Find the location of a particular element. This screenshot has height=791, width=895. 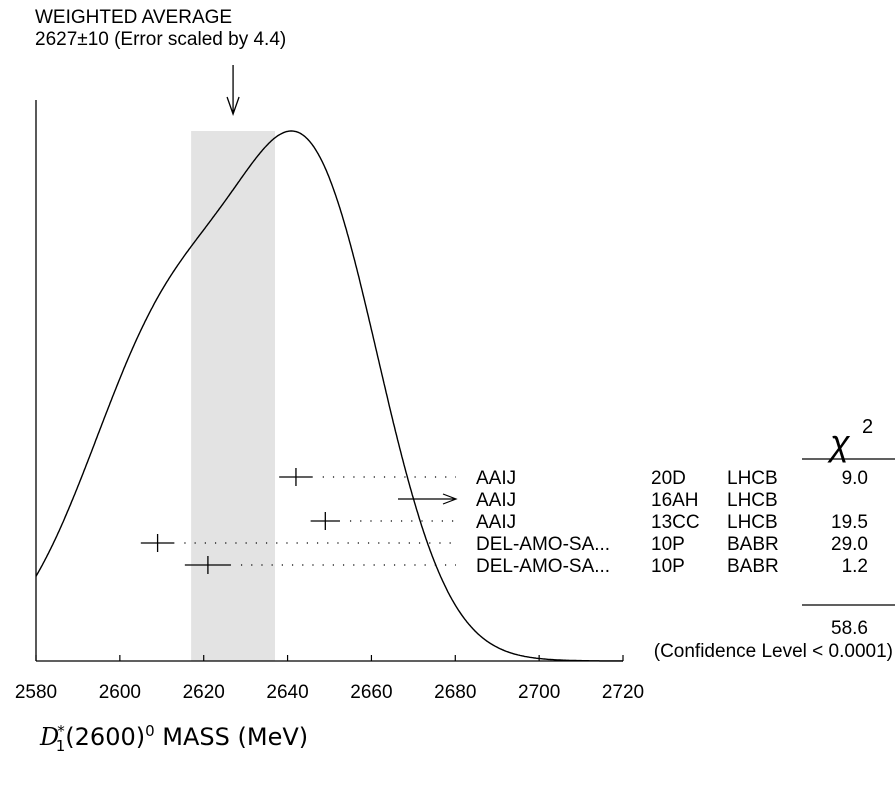

row-chi2-1: 9.0 is located at coordinates (855, 478).